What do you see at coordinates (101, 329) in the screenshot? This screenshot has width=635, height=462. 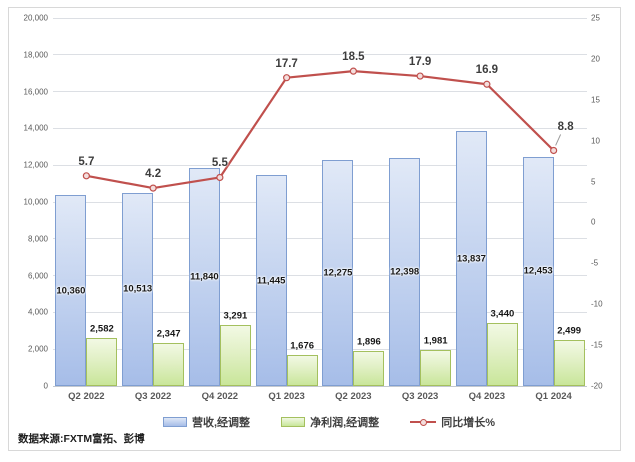 I see `bar-label-net-profit: 2,582` at bounding box center [101, 329].